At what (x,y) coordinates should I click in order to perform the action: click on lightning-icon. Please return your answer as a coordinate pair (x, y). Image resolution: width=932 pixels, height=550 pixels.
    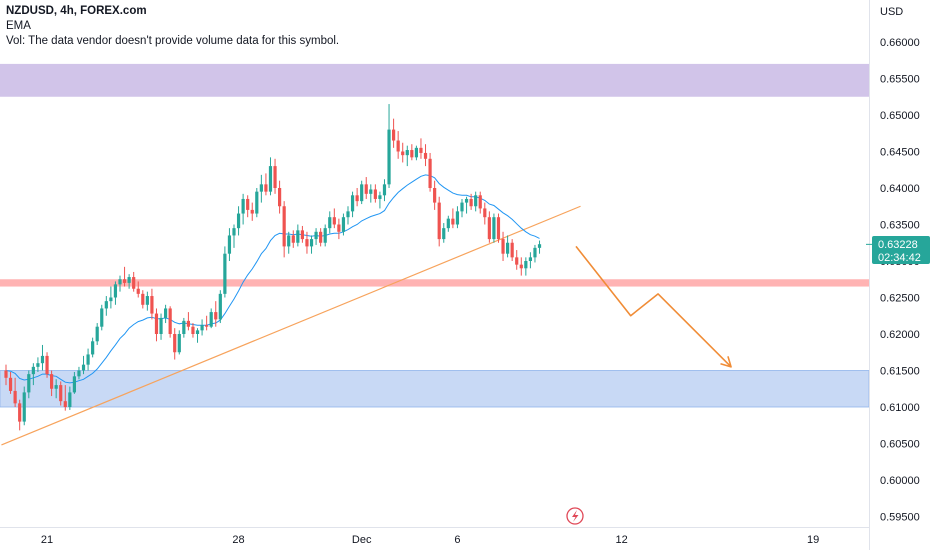
    Looking at the image, I should click on (575, 516).